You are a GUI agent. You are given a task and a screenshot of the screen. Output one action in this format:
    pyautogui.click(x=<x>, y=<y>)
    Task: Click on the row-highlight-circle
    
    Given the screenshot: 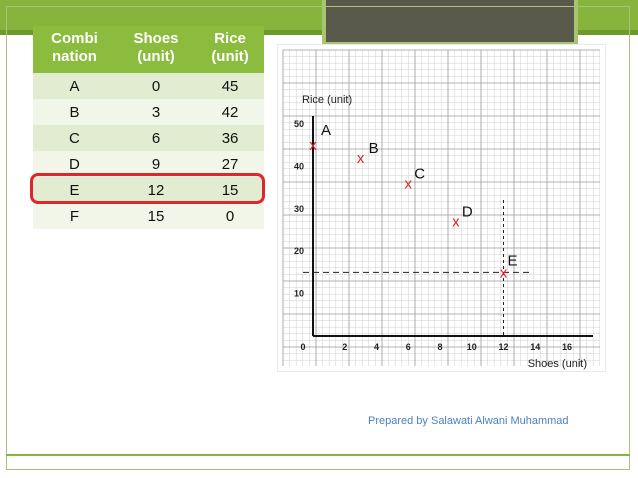 What is the action you would take?
    pyautogui.click(x=147, y=188)
    